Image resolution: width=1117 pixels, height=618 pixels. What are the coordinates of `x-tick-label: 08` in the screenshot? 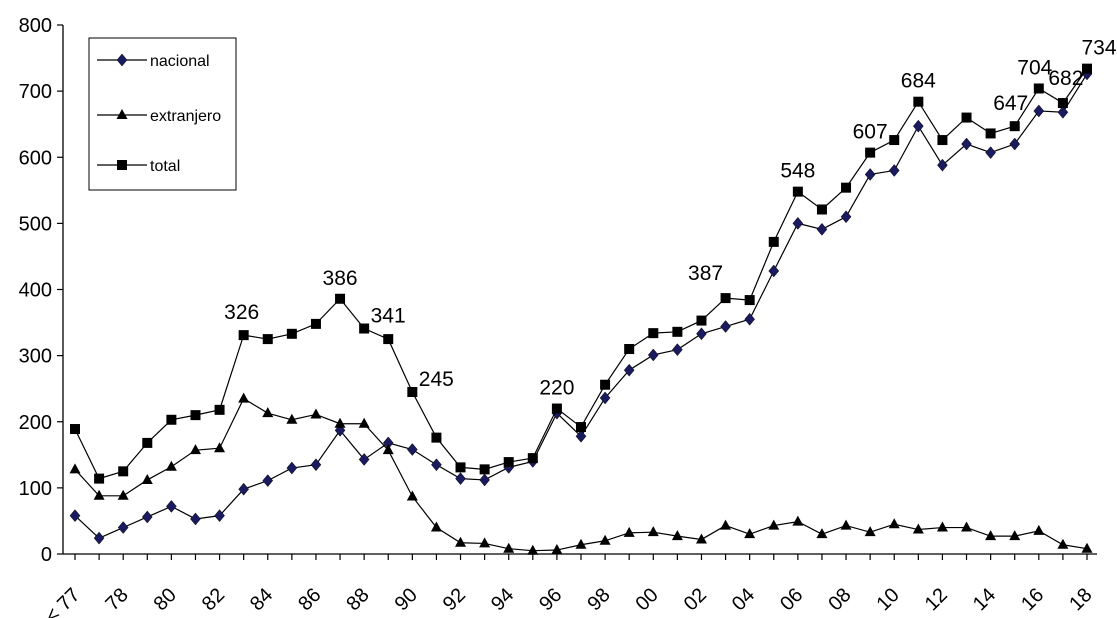 It's located at (839, 599).